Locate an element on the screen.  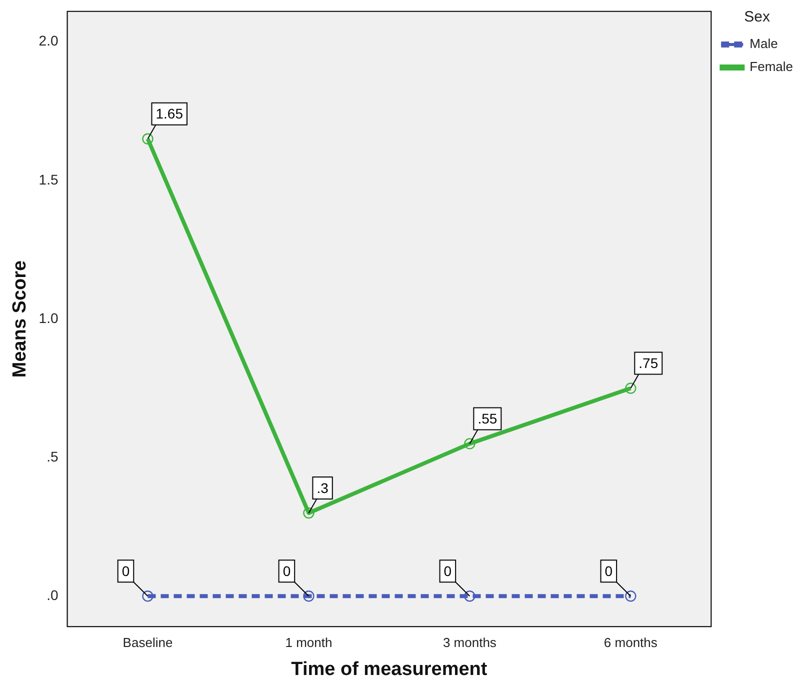
y-tick-label: .5 is located at coordinates (52, 456).